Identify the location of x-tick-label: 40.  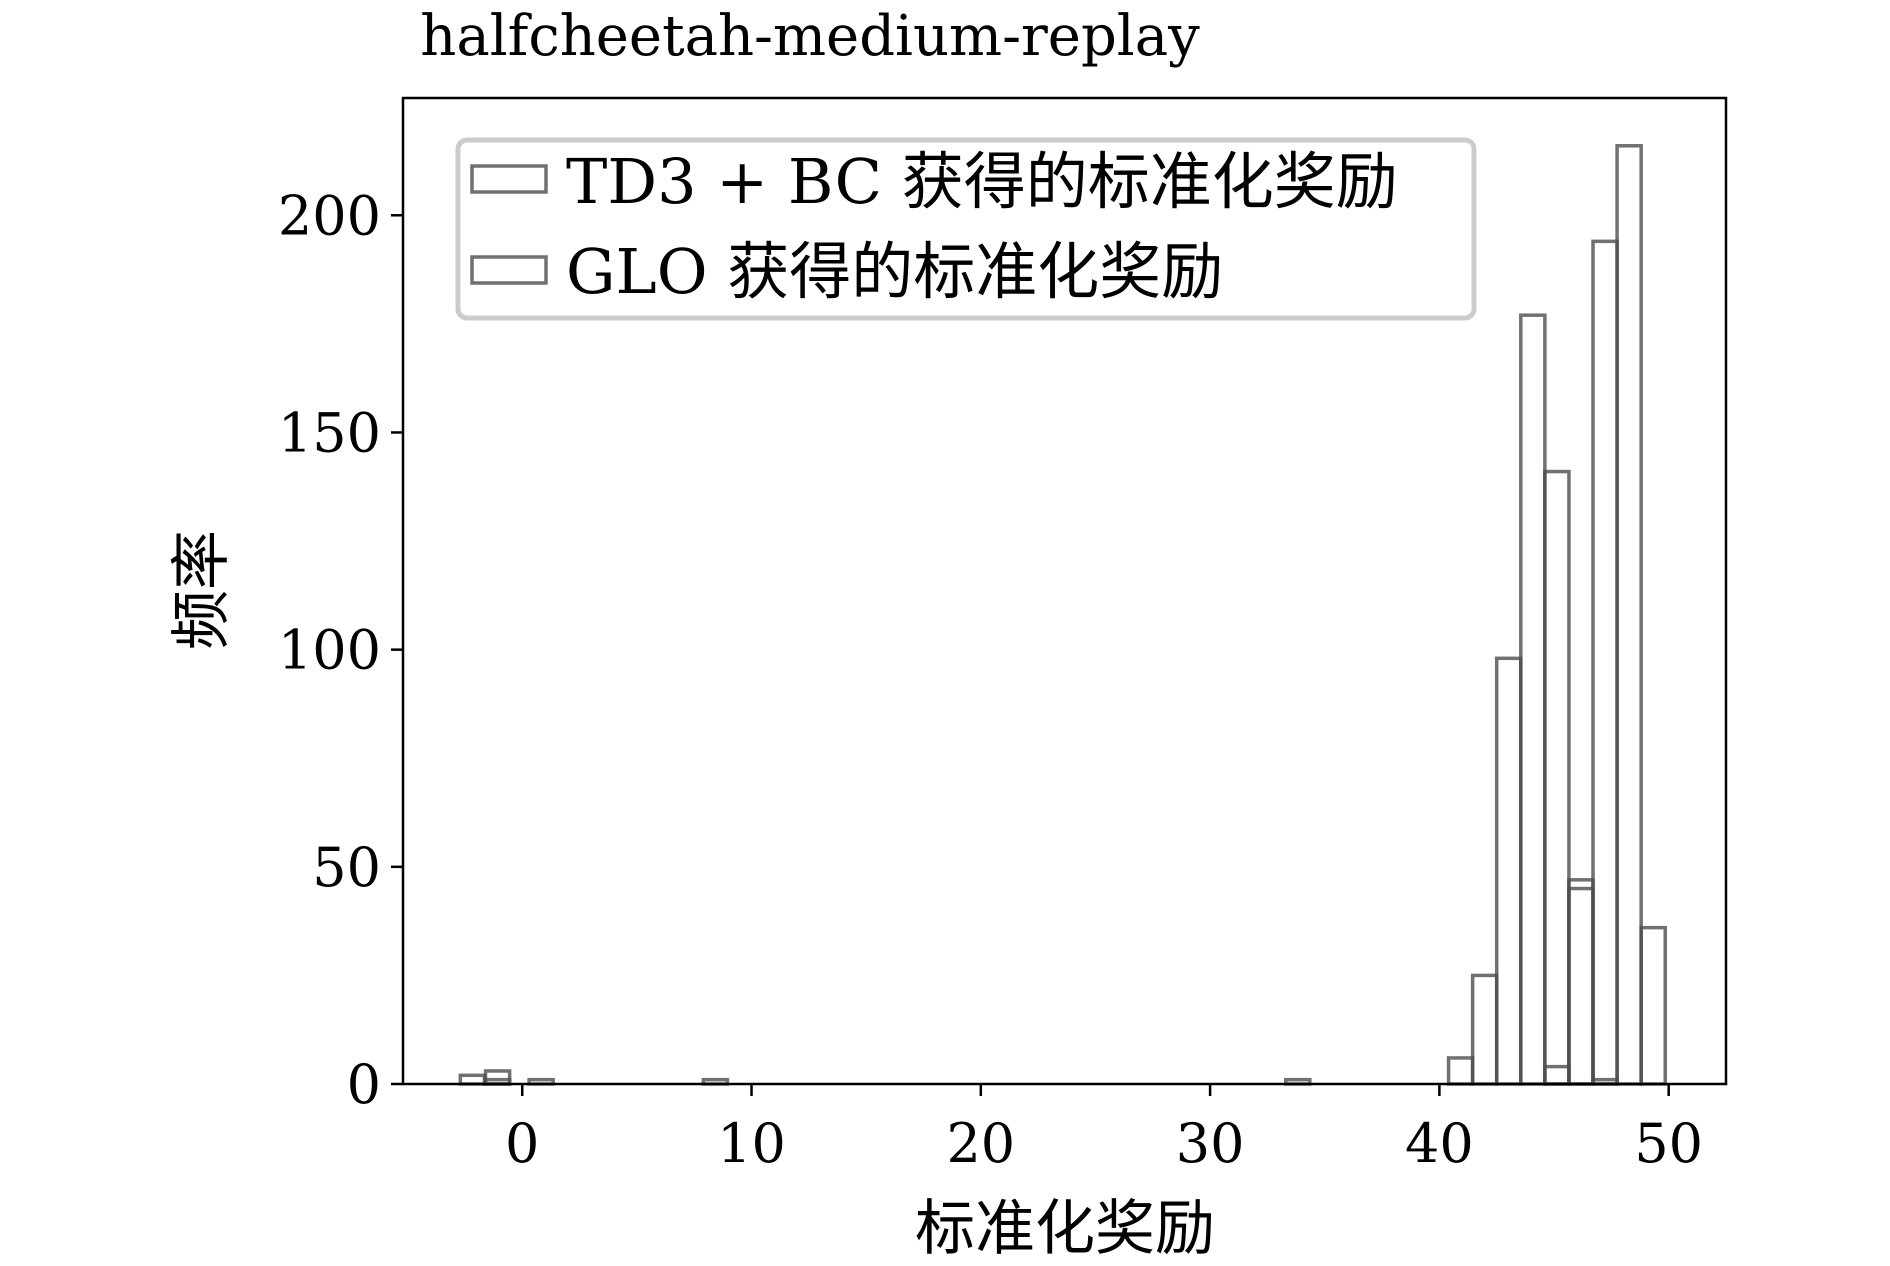
(1439, 1143).